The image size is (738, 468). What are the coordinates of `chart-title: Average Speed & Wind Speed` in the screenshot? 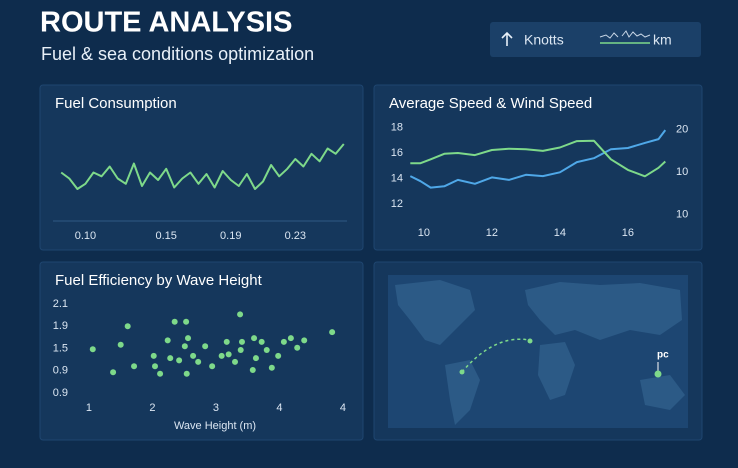 It's located at (490, 103).